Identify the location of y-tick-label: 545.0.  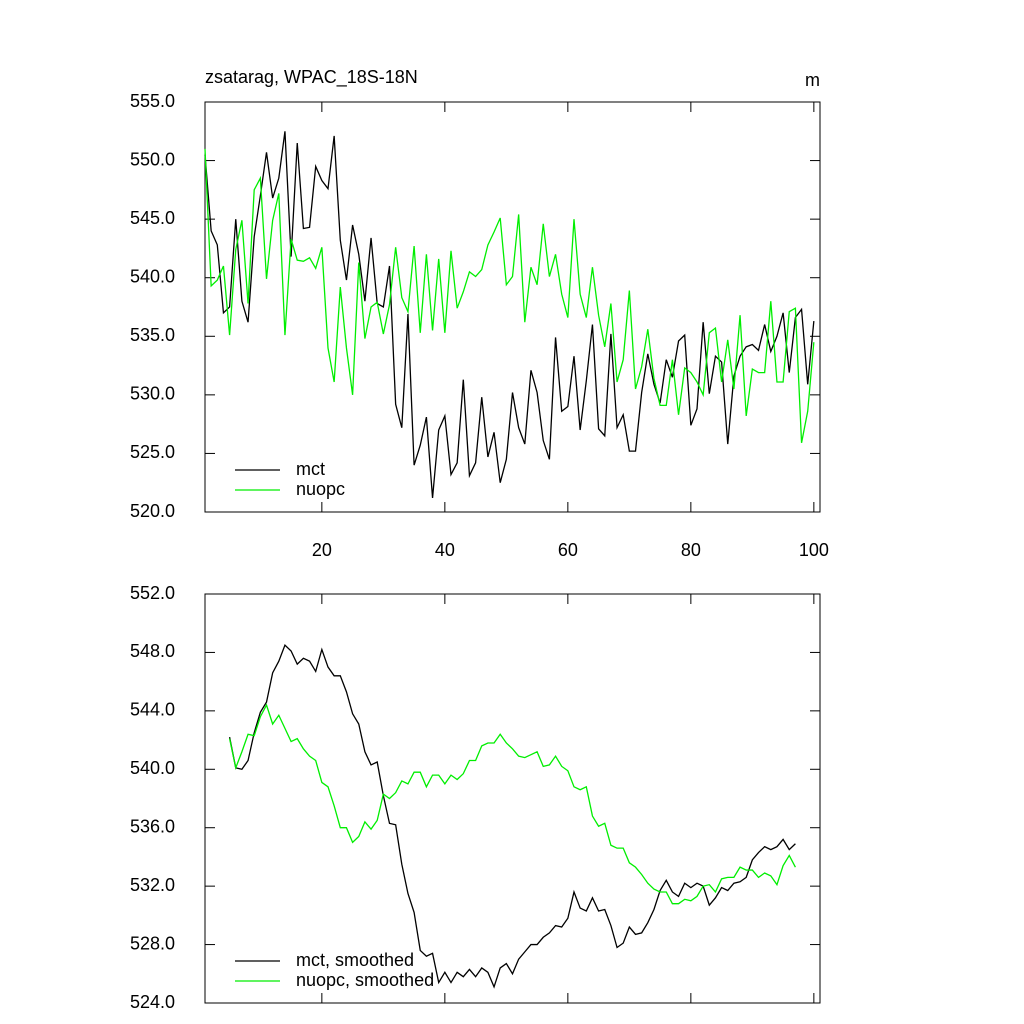
(152, 218).